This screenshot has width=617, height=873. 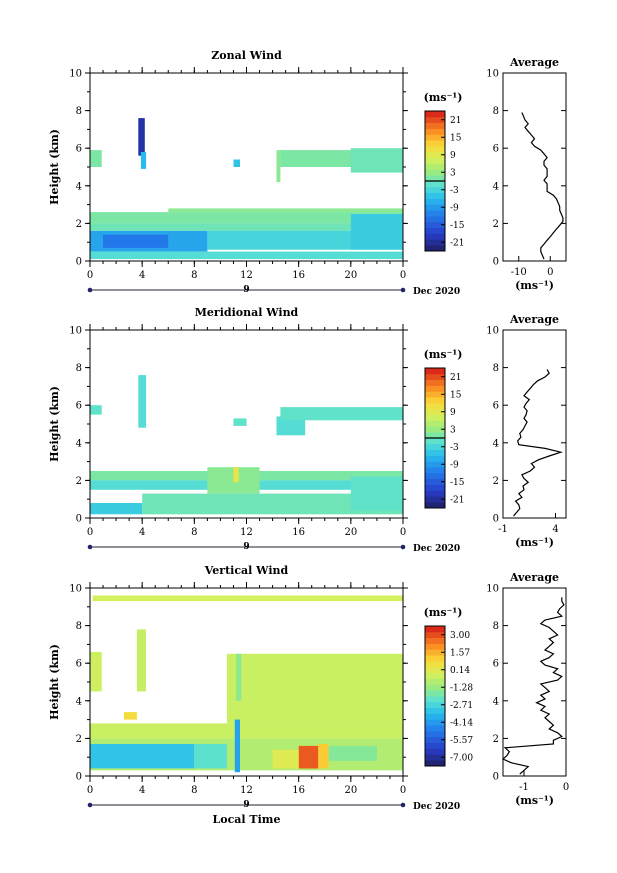 What do you see at coordinates (75, 74) in the screenshot?
I see `y-tick-label: 10` at bounding box center [75, 74].